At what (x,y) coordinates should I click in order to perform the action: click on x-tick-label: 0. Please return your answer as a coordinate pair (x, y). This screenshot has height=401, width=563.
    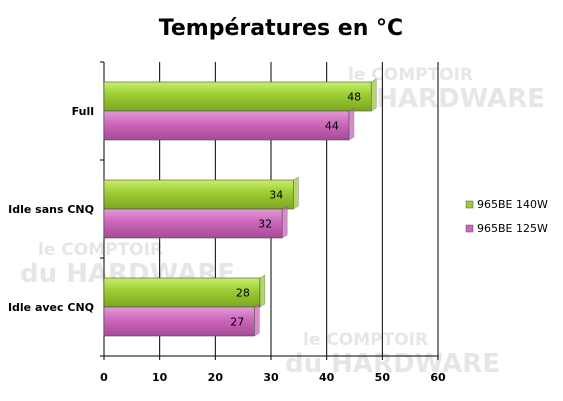
    Looking at the image, I should click on (104, 377).